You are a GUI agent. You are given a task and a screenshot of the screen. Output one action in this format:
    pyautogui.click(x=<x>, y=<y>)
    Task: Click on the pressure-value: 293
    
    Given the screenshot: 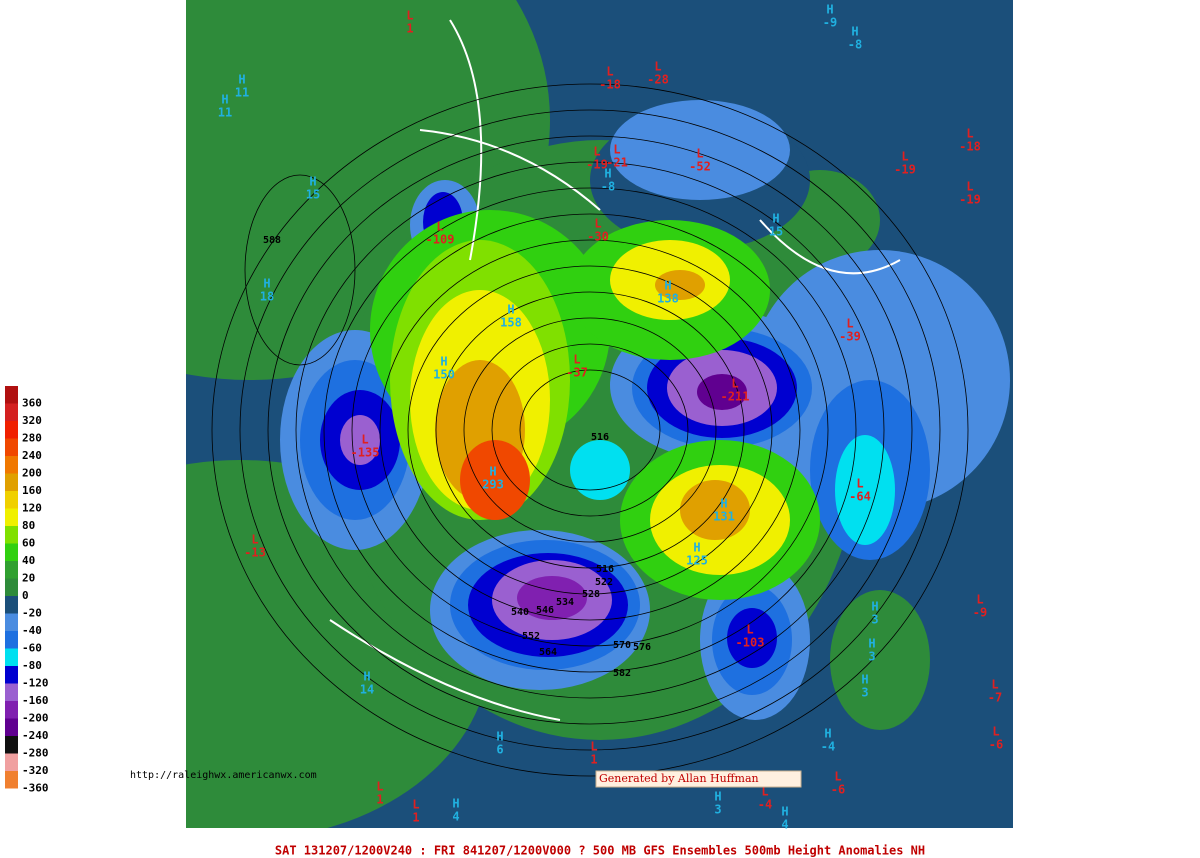 What is the action you would take?
    pyautogui.click(x=493, y=485)
    